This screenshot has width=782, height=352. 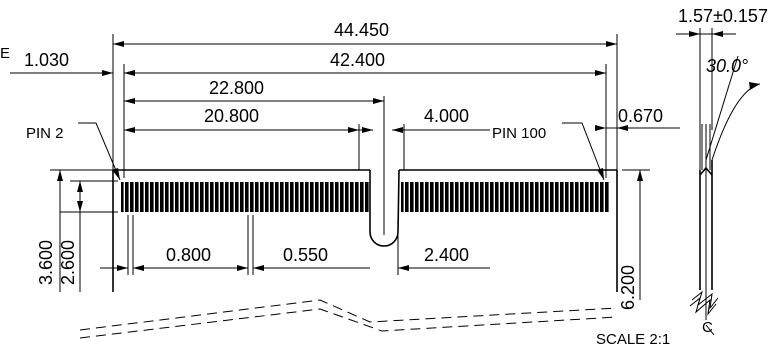 I want to click on dim-key-width: 4.000, so click(x=424, y=138).